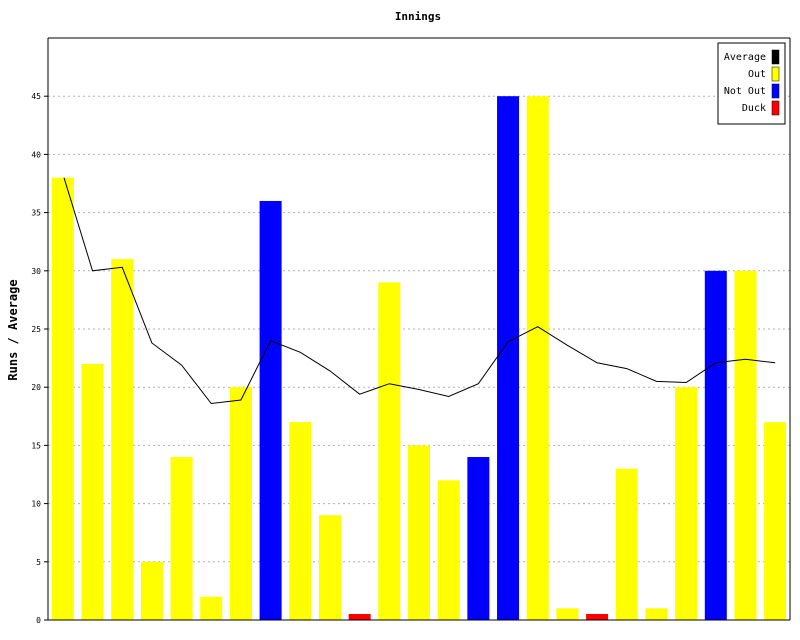  What do you see at coordinates (13, 329) in the screenshot?
I see `y-axis-label: Runs / Average` at bounding box center [13, 329].